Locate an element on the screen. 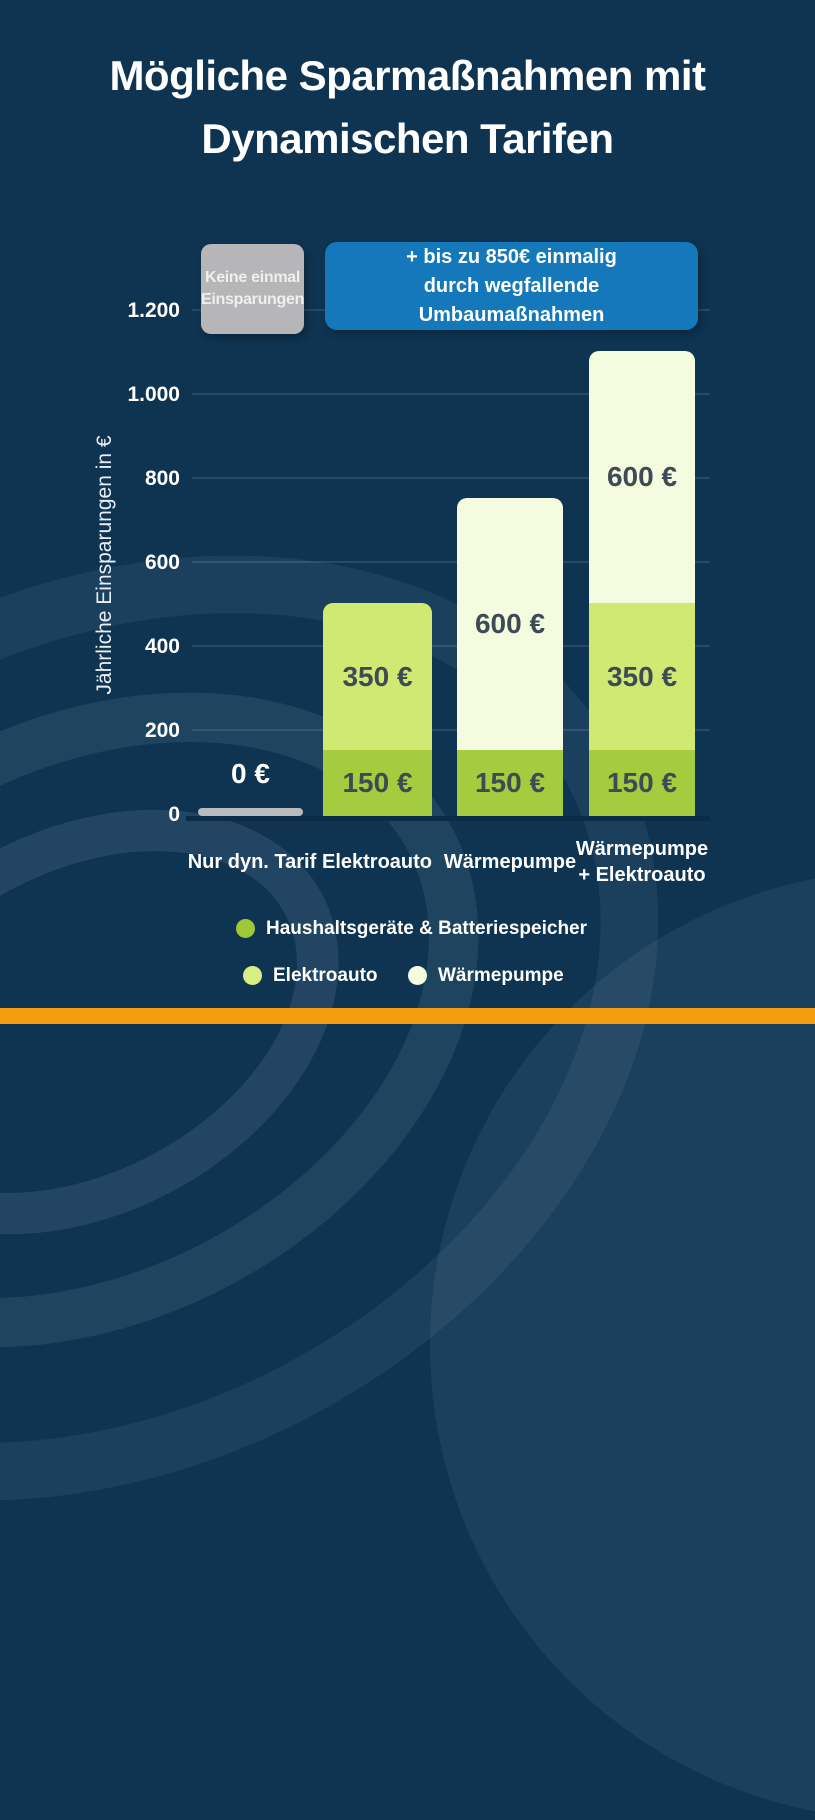 The image size is (815, 1820). x-label-nur-dyn-tarif: Nur dyn. Tarif is located at coordinates (252, 862).